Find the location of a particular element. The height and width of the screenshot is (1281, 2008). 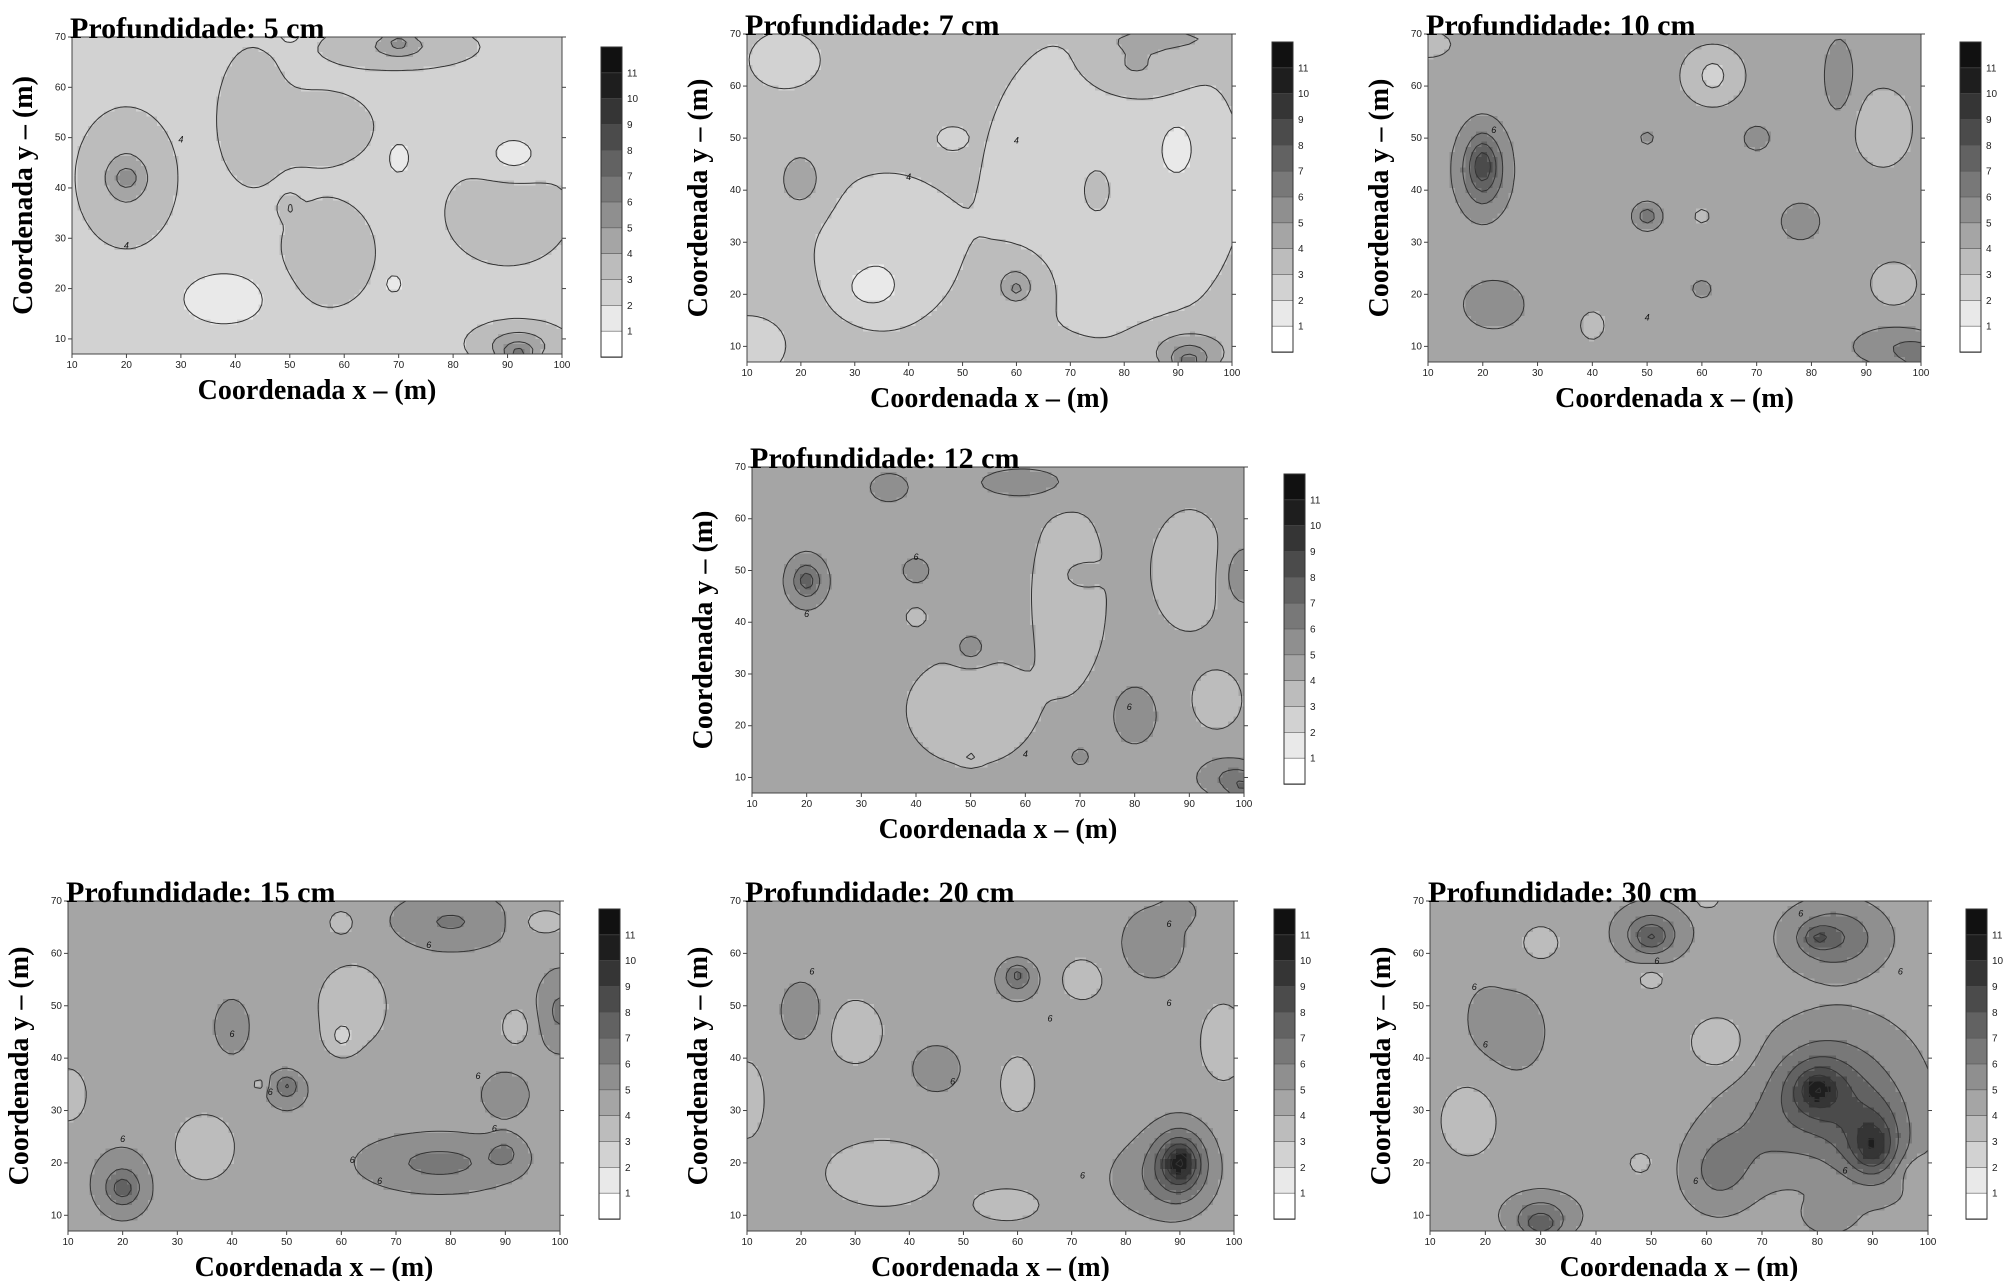

y-tick-label: 50 is located at coordinates (1417, 138).